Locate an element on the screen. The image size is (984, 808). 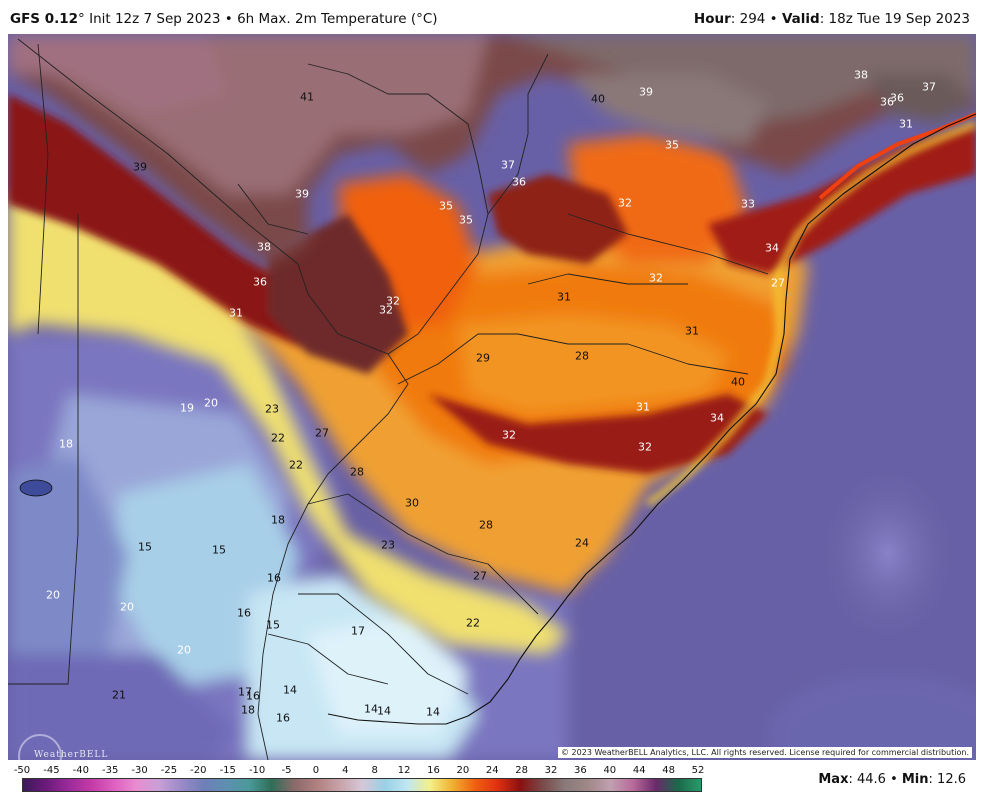
temperature-label: 27 is located at coordinates (322, 433).